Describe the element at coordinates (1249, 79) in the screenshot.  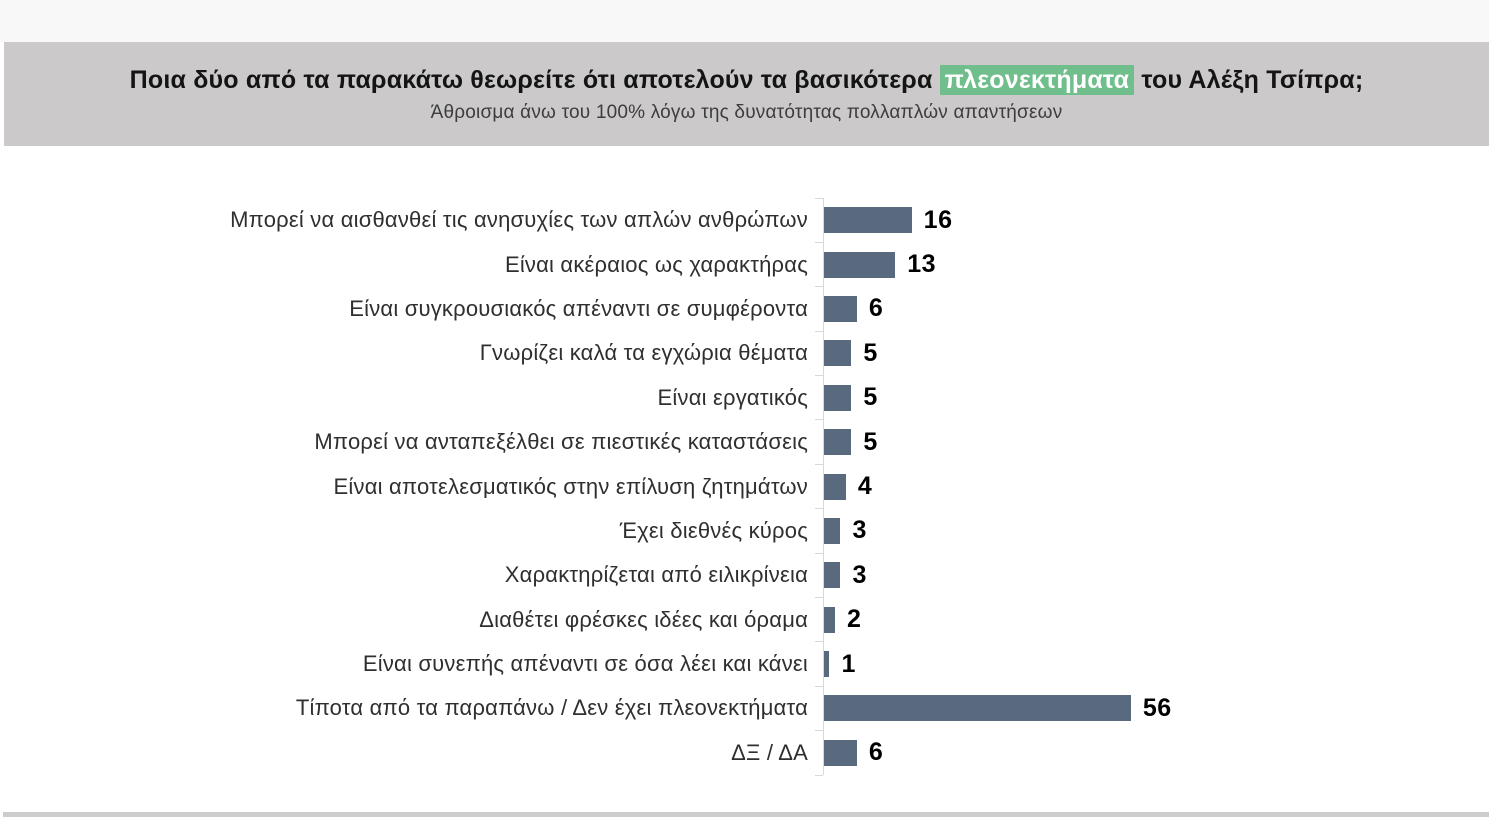
I see `question-title-suffix: του Αλέξη Τσίπρα;` at that location.